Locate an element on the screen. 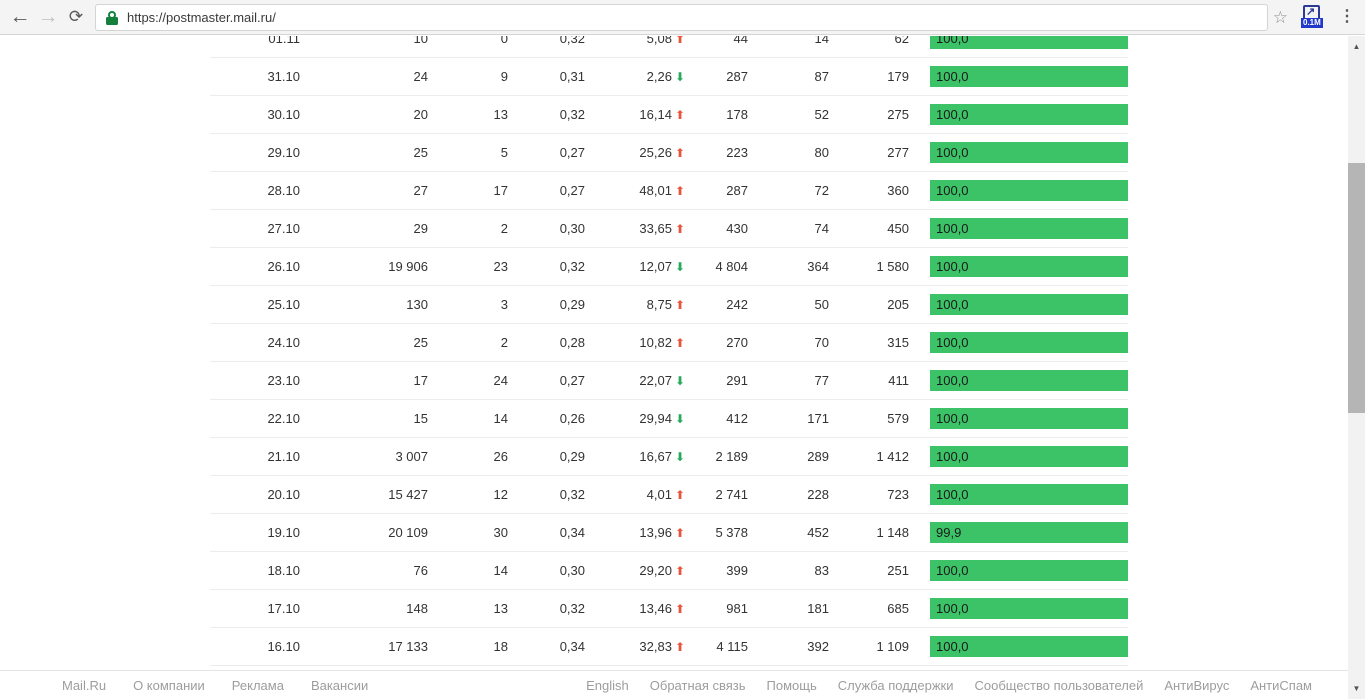  scroll-down-icon: ▼ is located at coordinates (1356, 688).